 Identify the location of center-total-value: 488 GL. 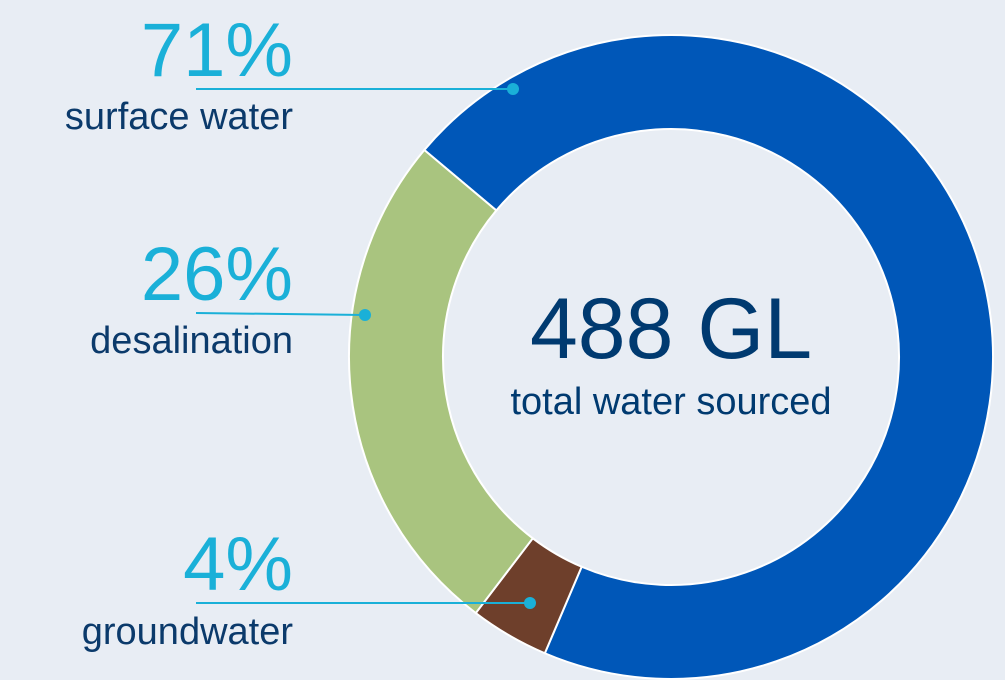
(671, 329).